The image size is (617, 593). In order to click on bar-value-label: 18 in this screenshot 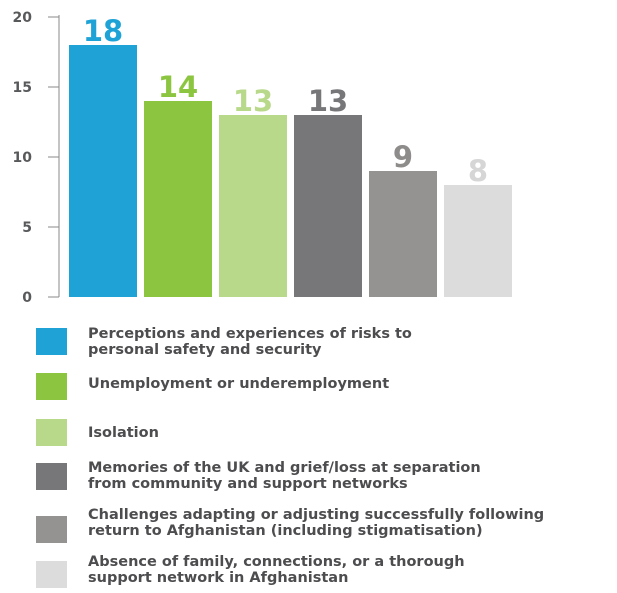, I will do `click(103, 31)`.